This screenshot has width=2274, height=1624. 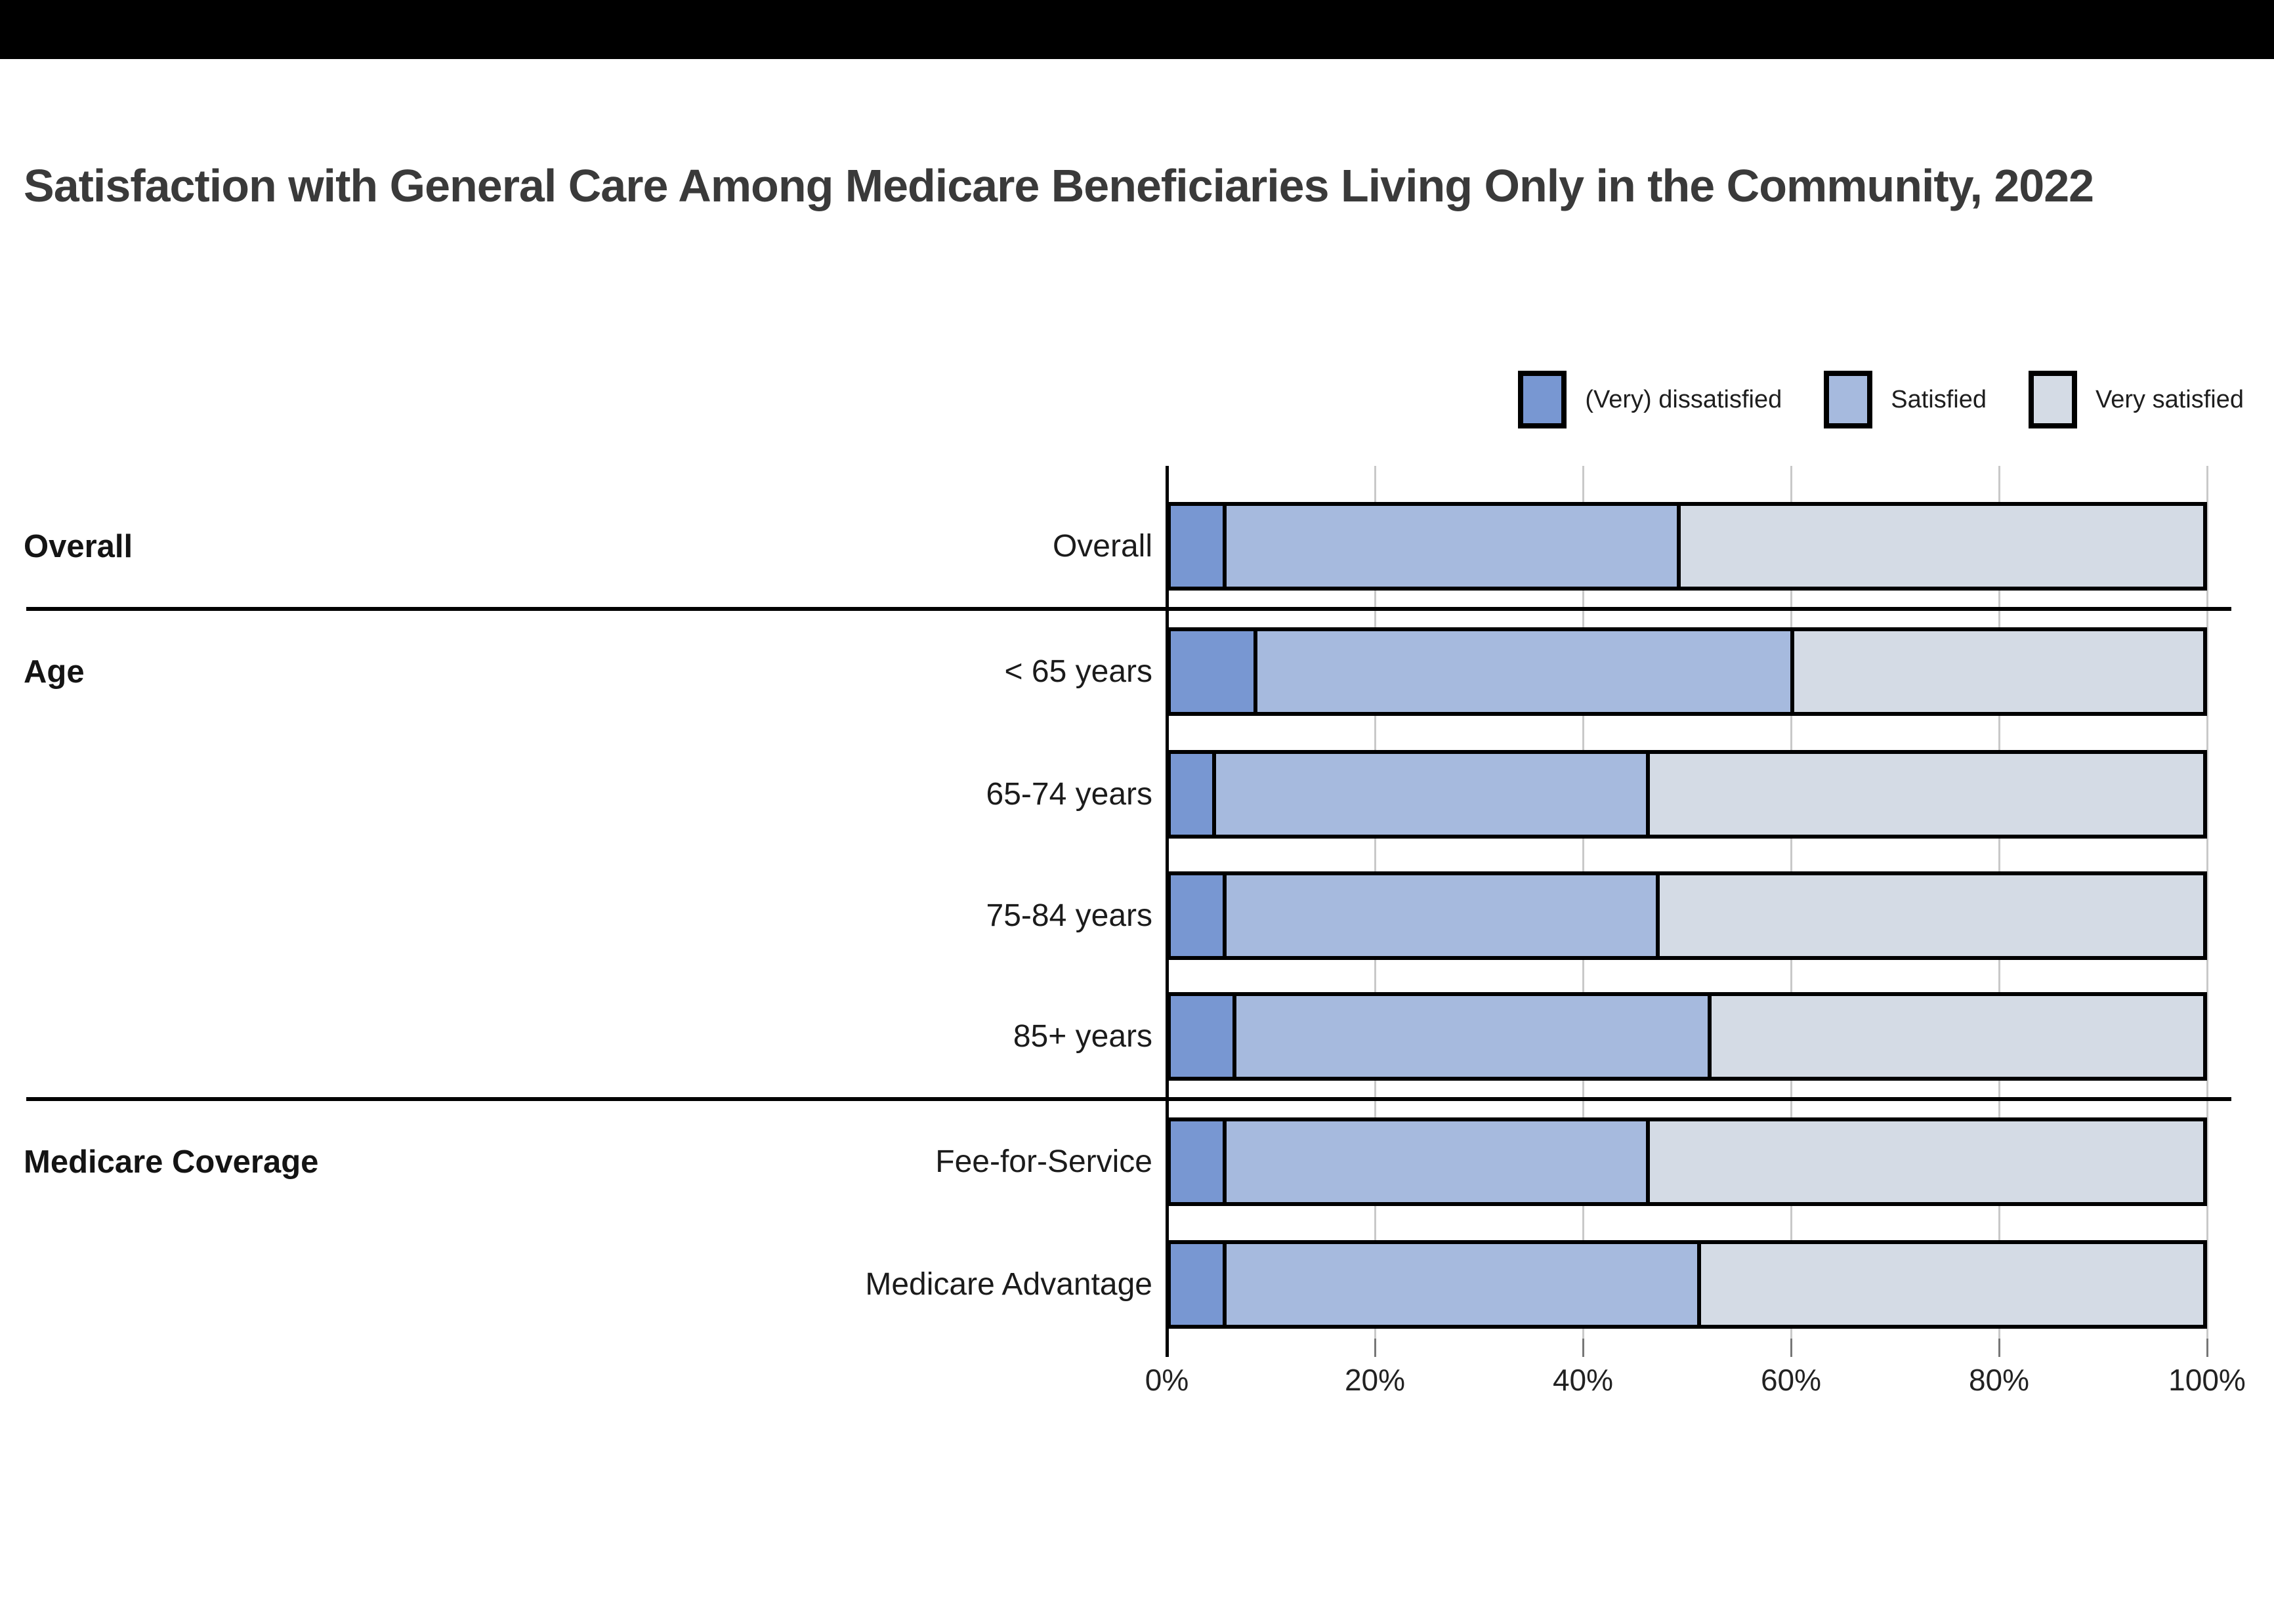 What do you see at coordinates (171, 1162) in the screenshot?
I see `group-label-medicare-coverage: Medicare Coverage` at bounding box center [171, 1162].